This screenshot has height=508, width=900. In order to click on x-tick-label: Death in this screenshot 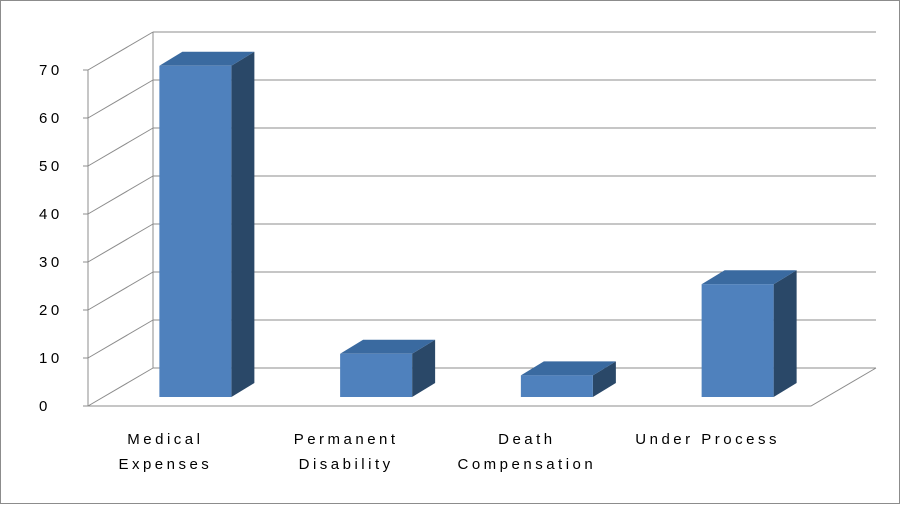, I will do `click(527, 439)`.